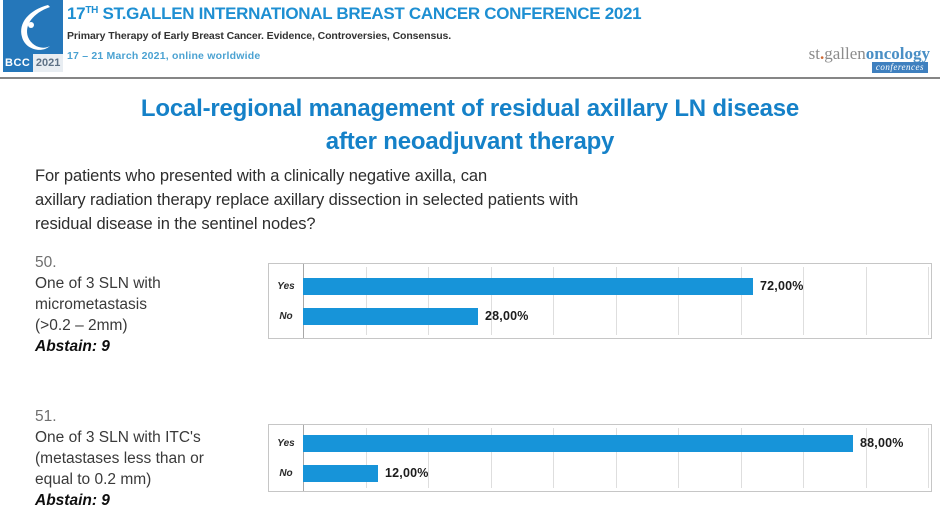  What do you see at coordinates (882, 443) in the screenshot?
I see `value-label: 88,00%` at bounding box center [882, 443].